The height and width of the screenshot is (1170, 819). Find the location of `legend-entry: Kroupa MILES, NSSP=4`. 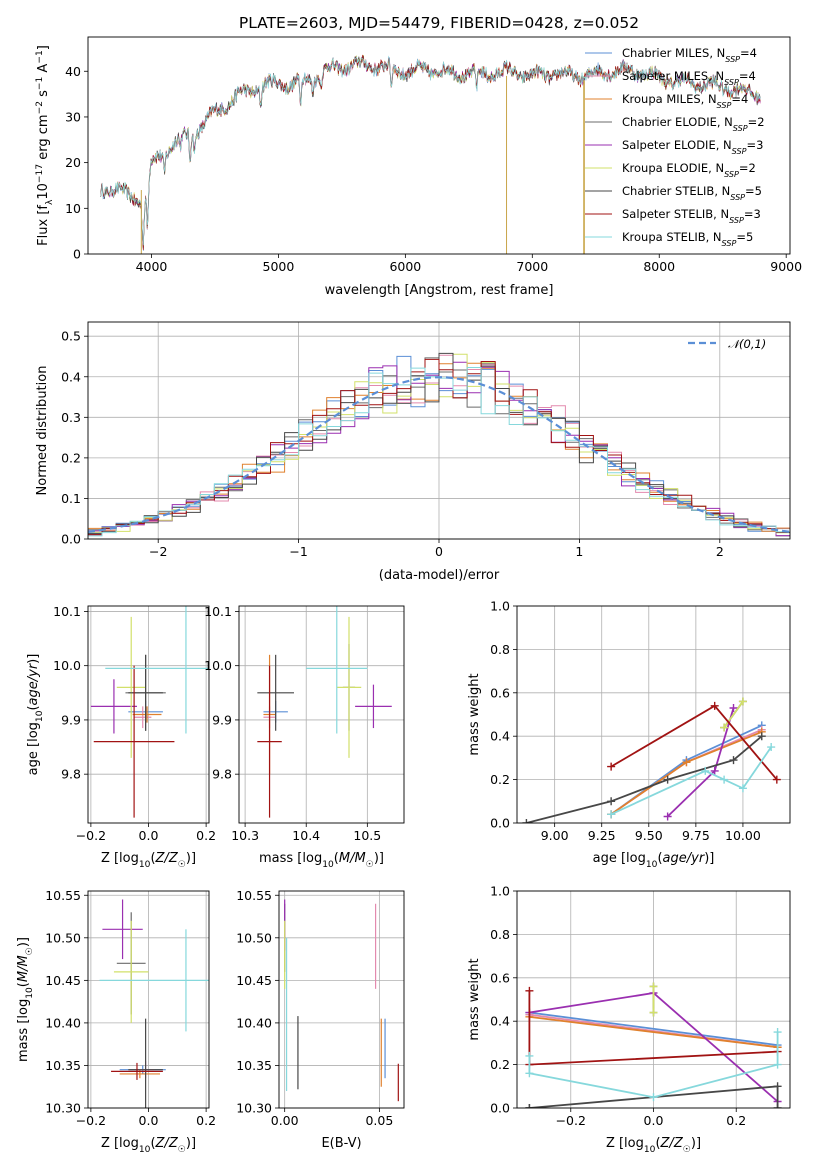

legend-entry: Kroupa MILES, NSSP=4 is located at coordinates (685, 101).